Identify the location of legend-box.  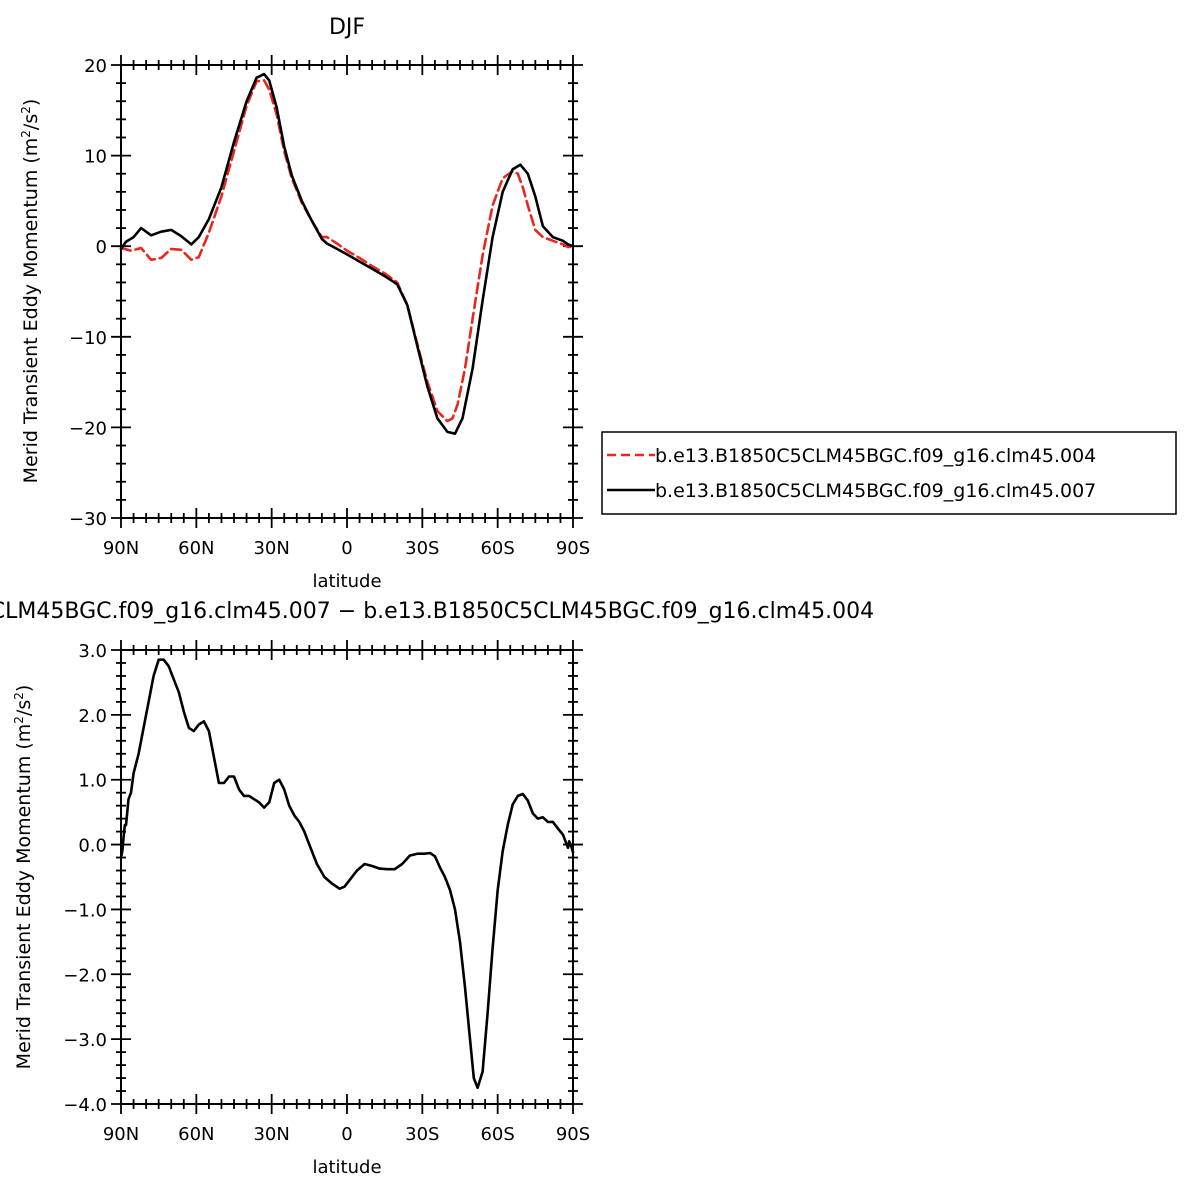
(889, 473).